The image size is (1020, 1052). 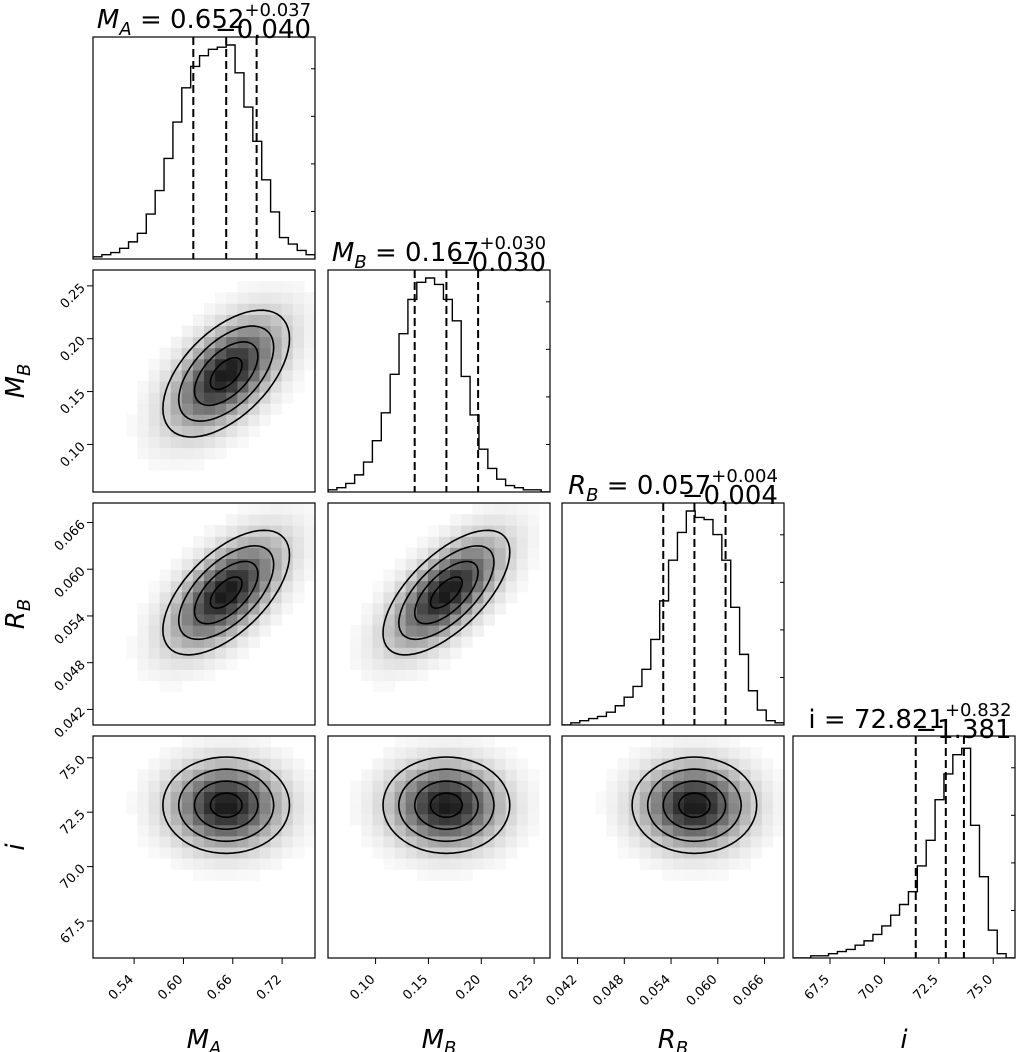 I want to click on title-text-MB: MB = 0.167+0.030, so click(x=439, y=253).